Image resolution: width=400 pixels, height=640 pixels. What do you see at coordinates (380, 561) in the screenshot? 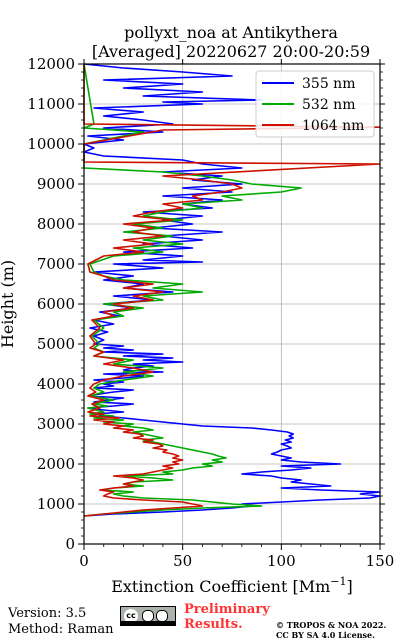
I see `x-tick-label: 150` at bounding box center [380, 561].